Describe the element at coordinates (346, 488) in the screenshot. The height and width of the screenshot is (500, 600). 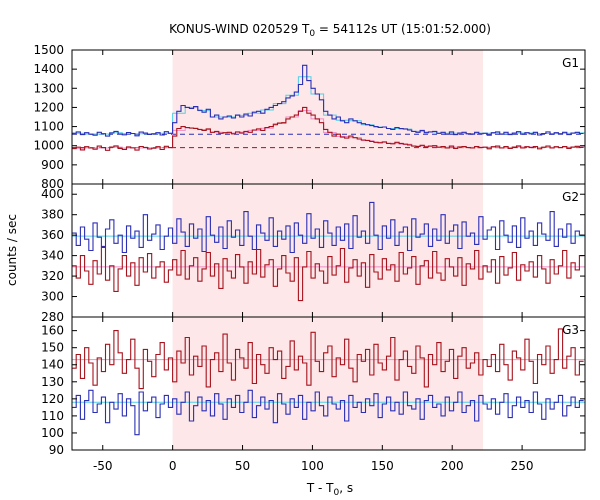
I see `x-axis-label-suffix: , s` at that location.